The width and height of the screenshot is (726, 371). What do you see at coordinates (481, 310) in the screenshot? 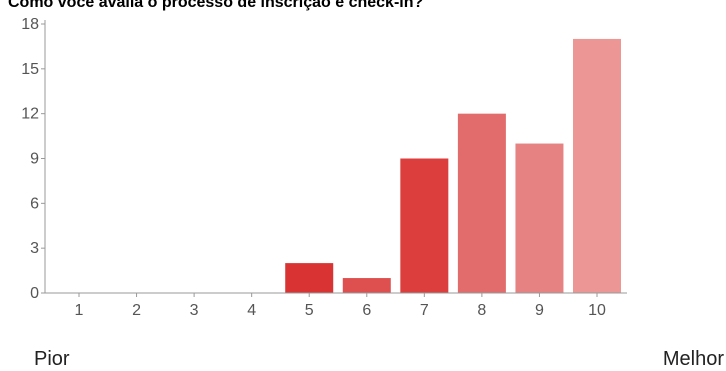
I see `x-tick-label-8: 8` at bounding box center [481, 310].